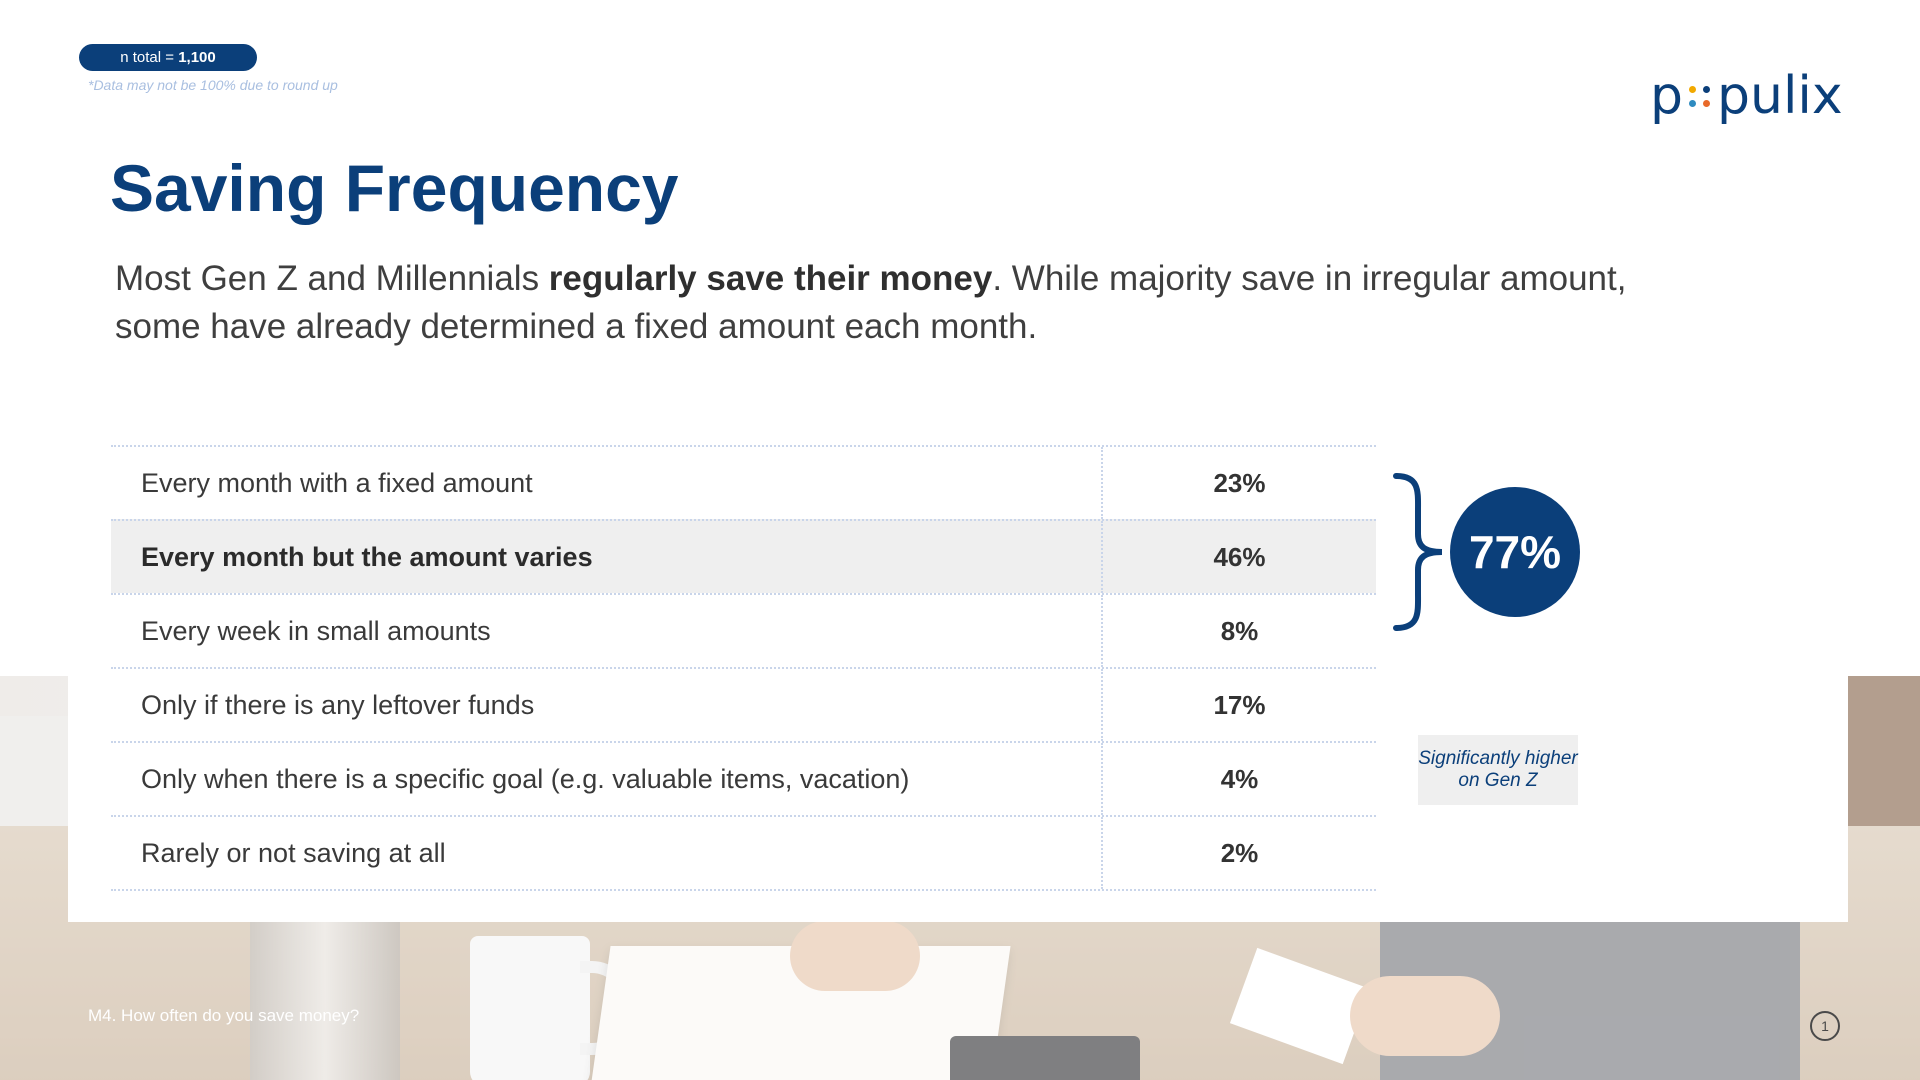  I want to click on table-row: Every month but the amount varies 46%, so click(743, 556).